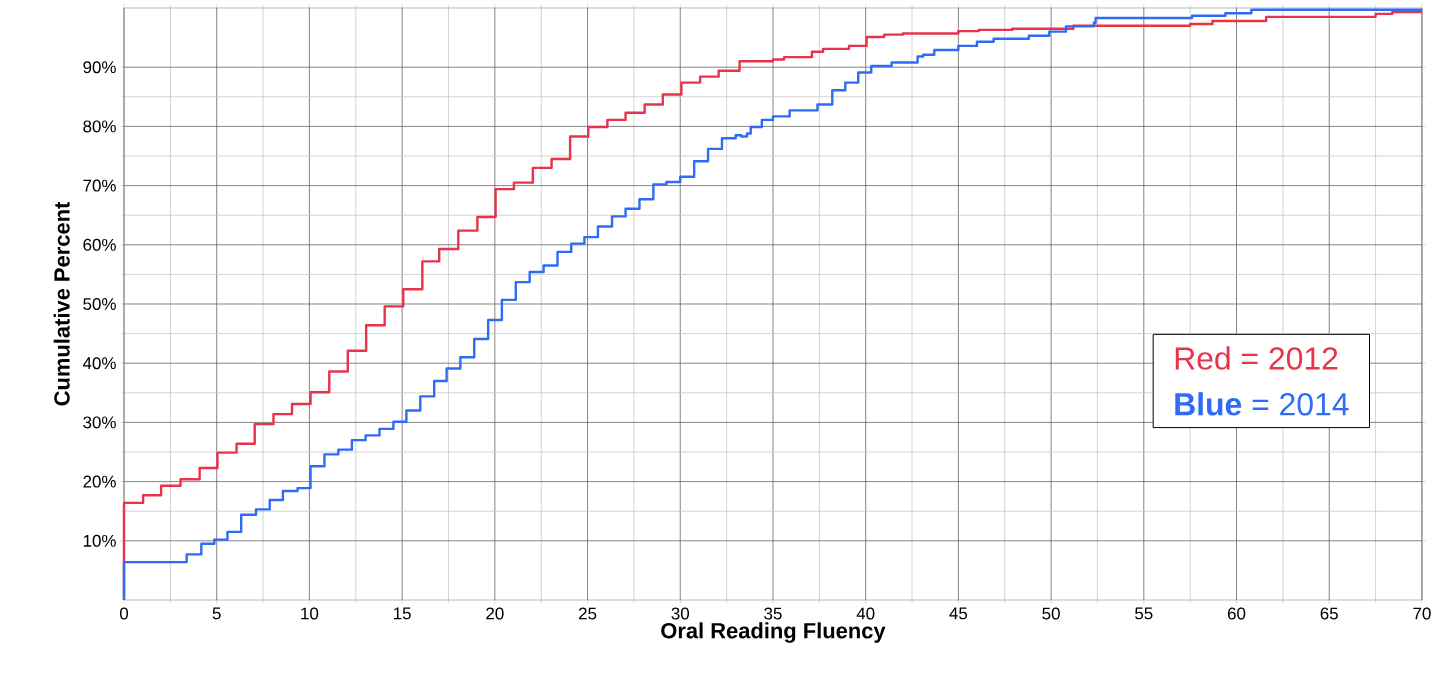  Describe the element at coordinates (99, 67) in the screenshot. I see `y-tick-label: 90%` at that location.